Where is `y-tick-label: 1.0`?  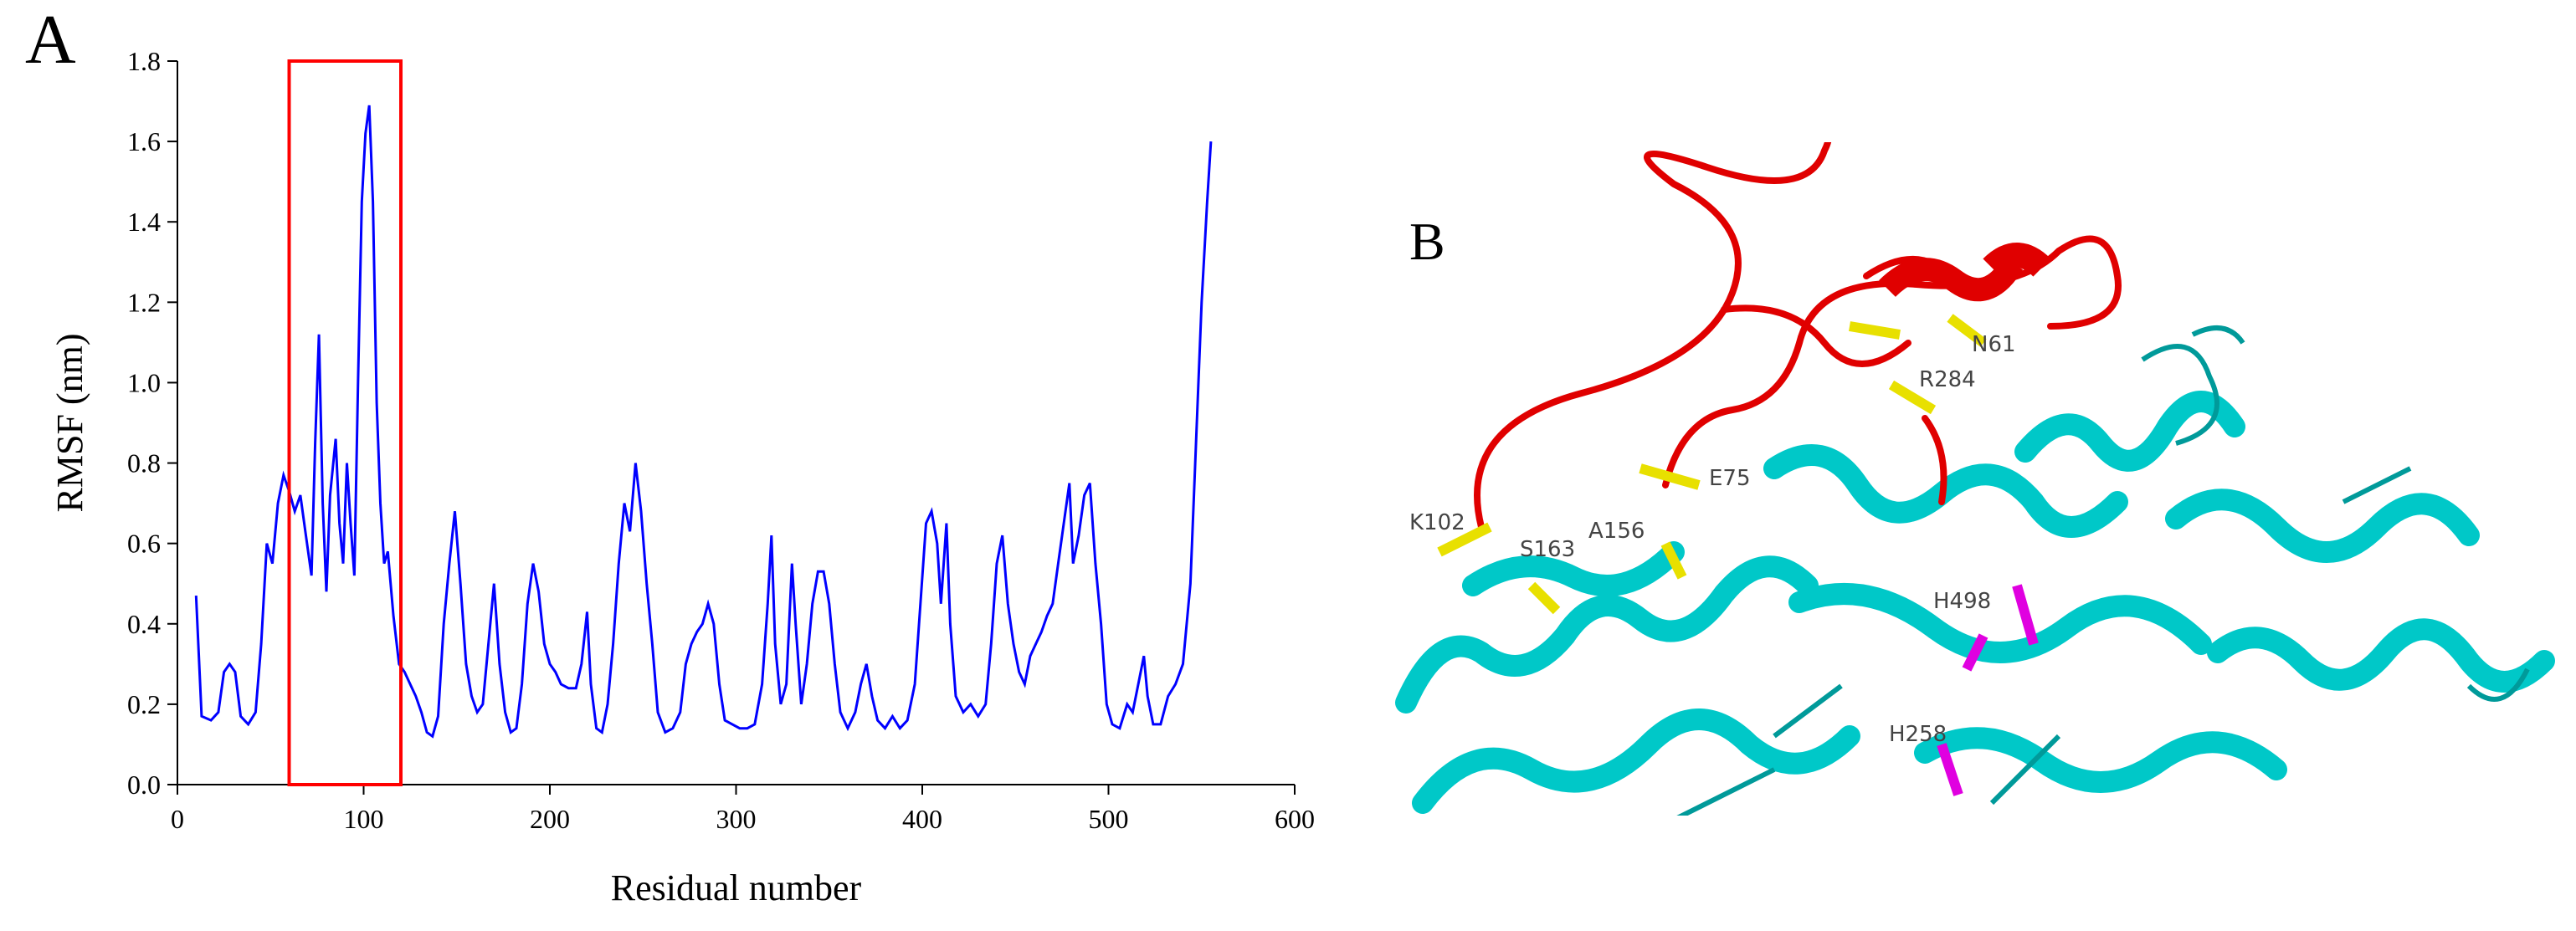 y-tick-label: 1.0 is located at coordinates (144, 382).